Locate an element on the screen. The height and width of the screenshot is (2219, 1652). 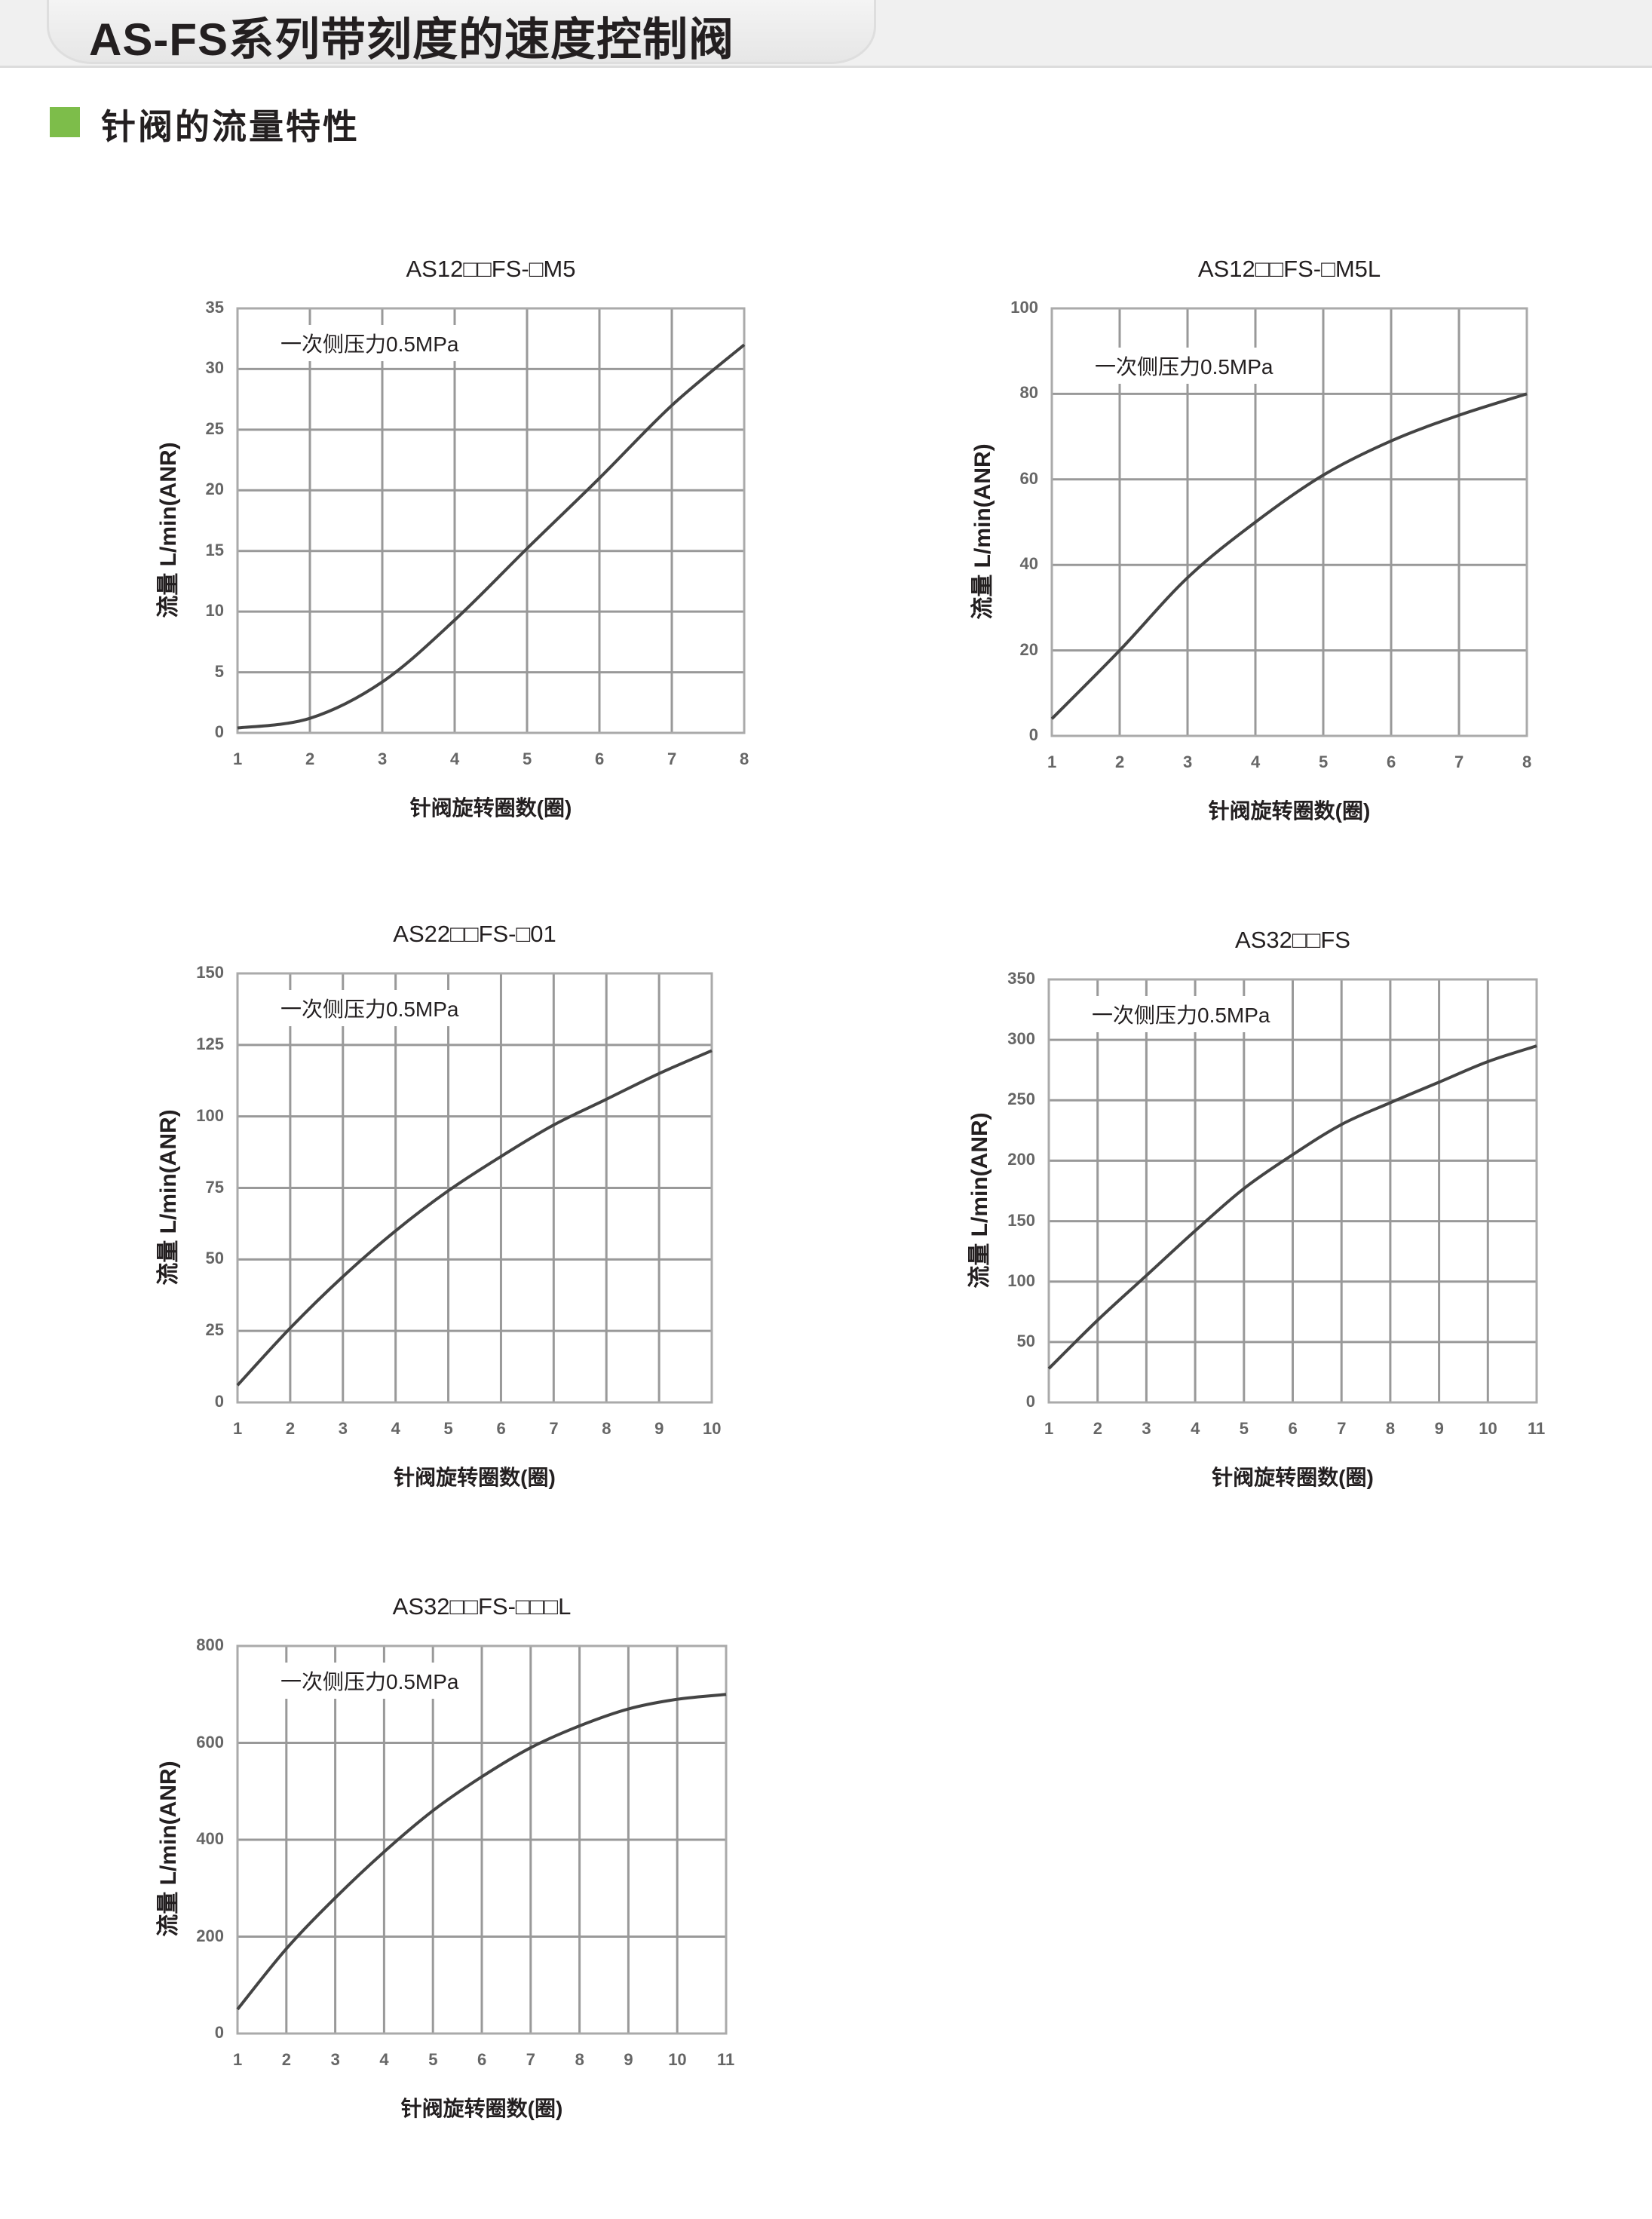
y-tick-label: 125 is located at coordinates (210, 1043).